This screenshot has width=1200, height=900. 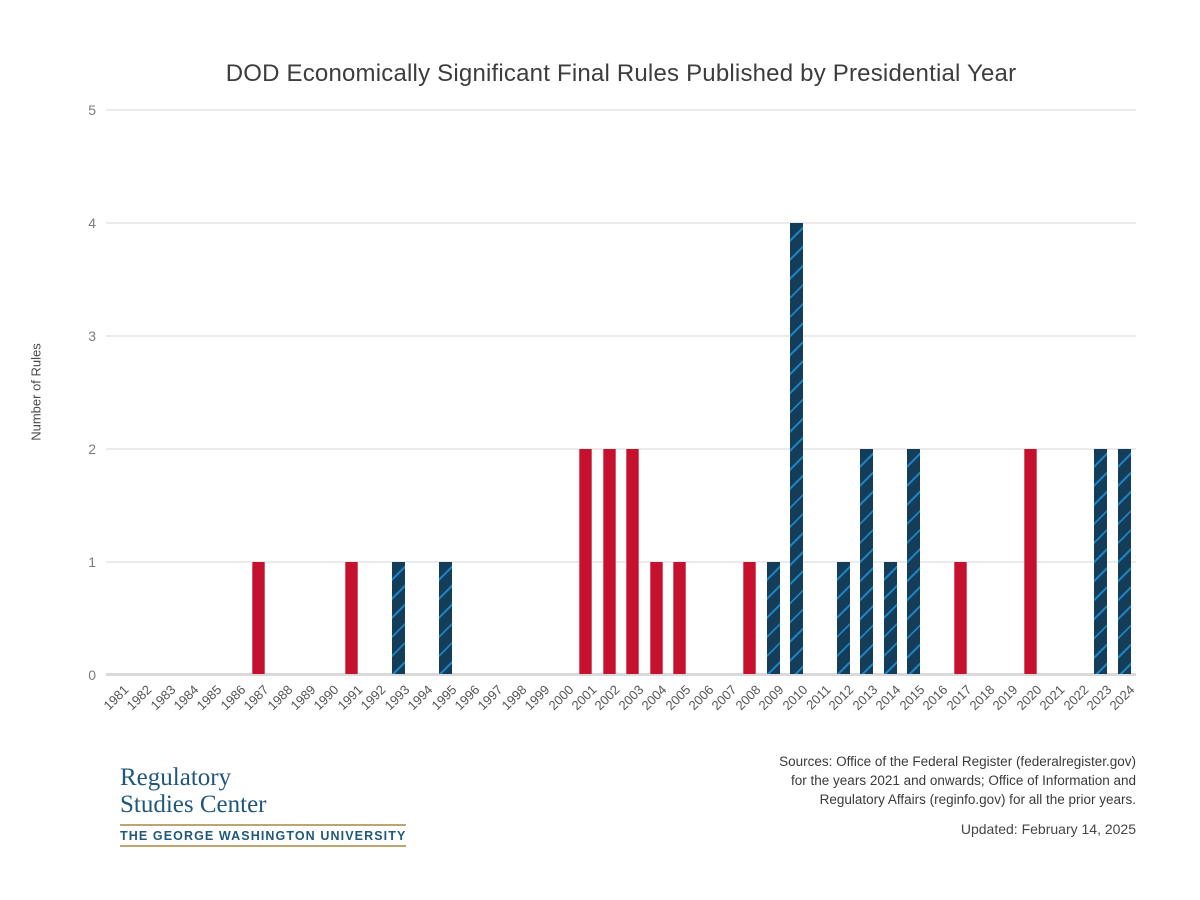 What do you see at coordinates (680, 618) in the screenshot?
I see `bar-2005` at bounding box center [680, 618].